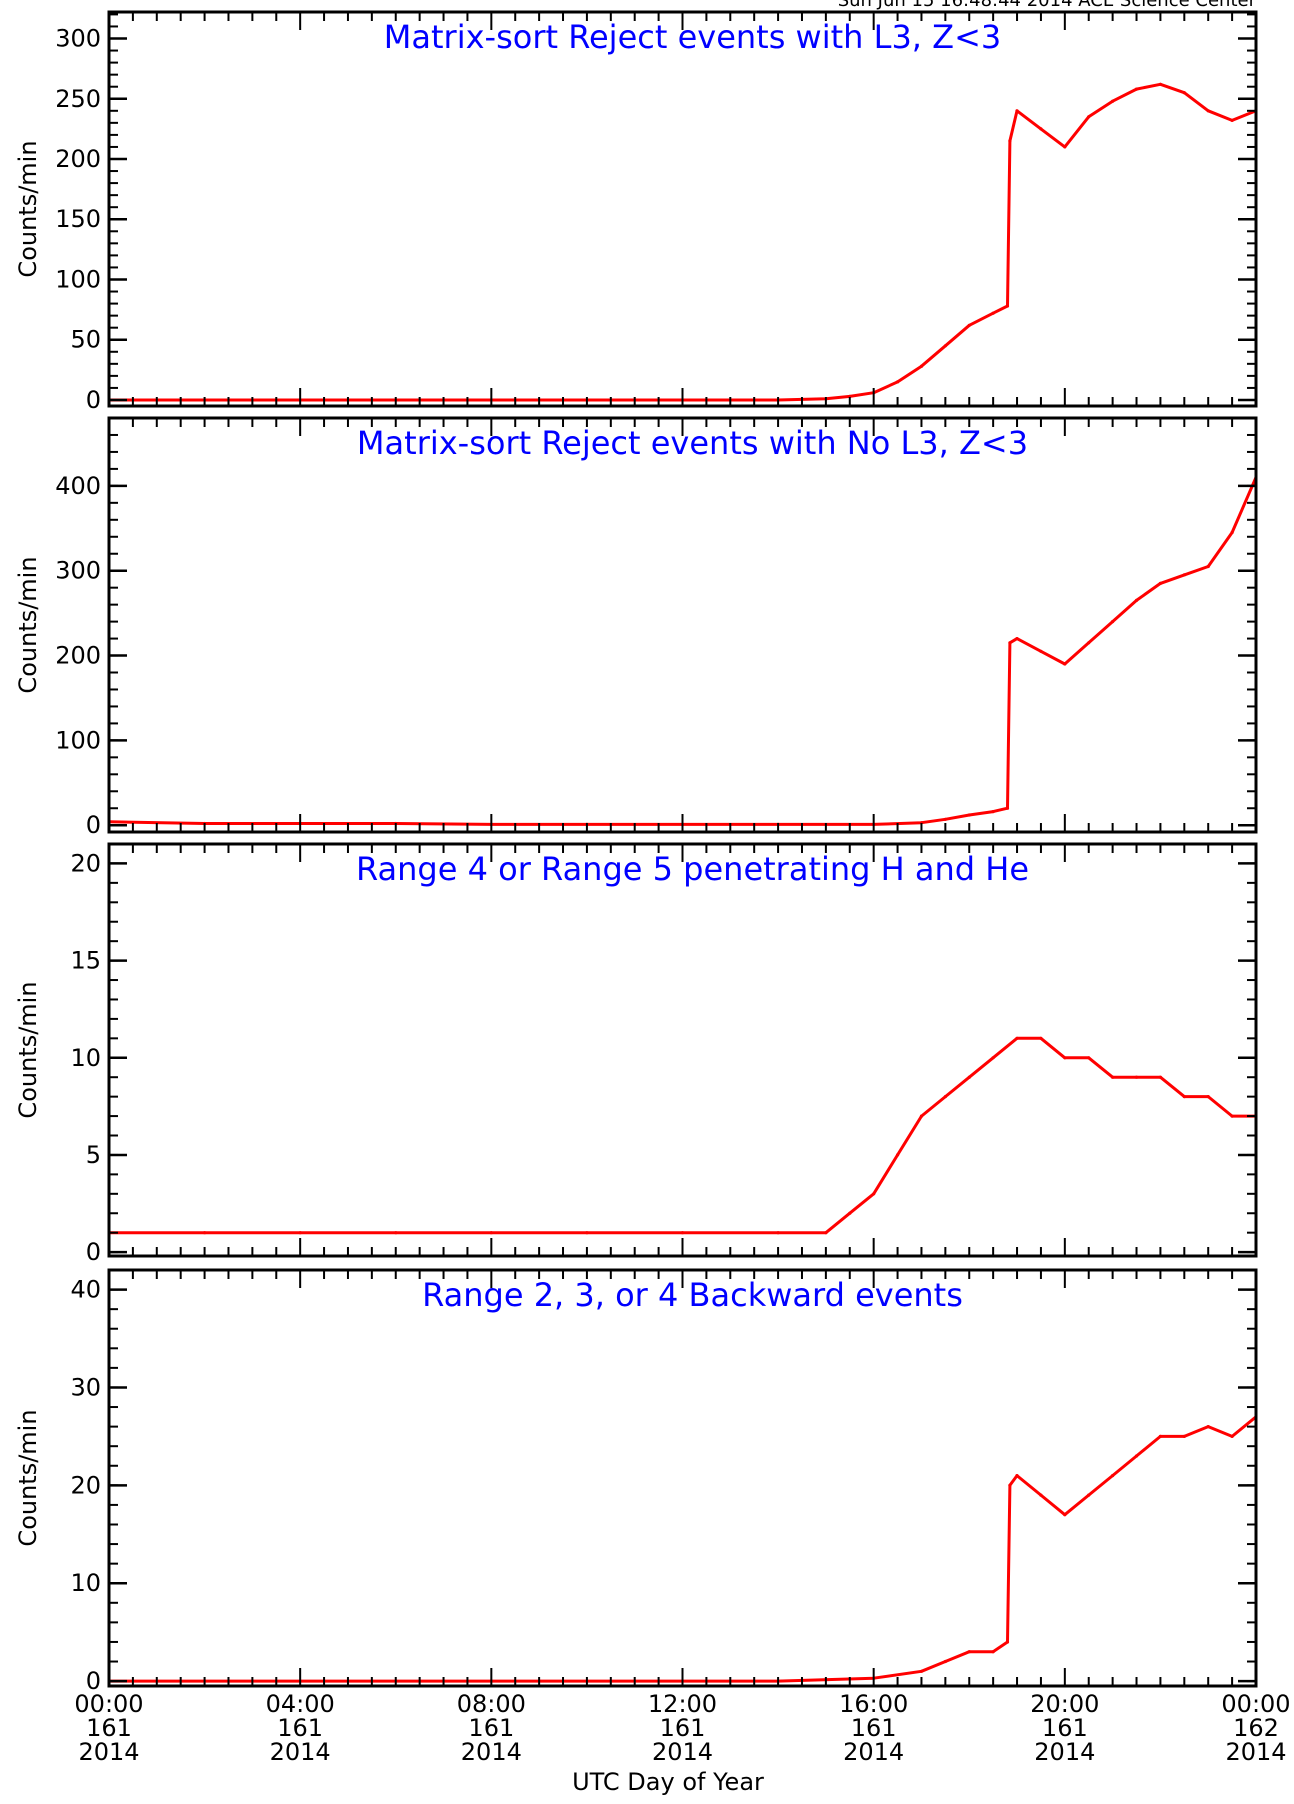  What do you see at coordinates (85, 340) in the screenshot?
I see `y-tick-label: 50` at bounding box center [85, 340].